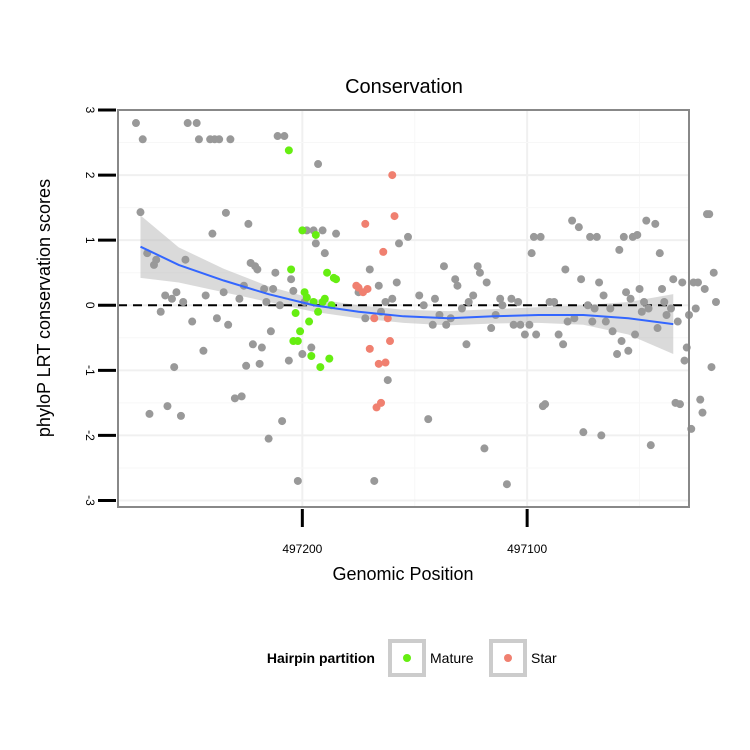 The image size is (750, 750). What do you see at coordinates (302, 549) in the screenshot?
I see `x-tick-label-0: 497200` at bounding box center [302, 549].